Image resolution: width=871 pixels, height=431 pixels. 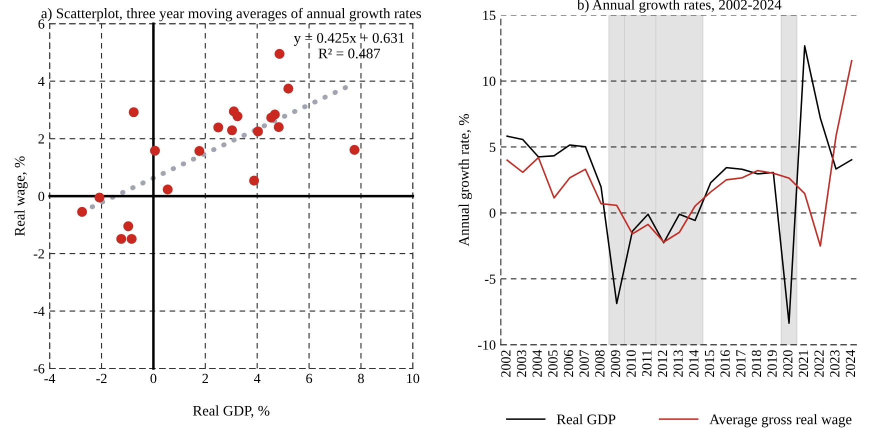 I want to click on x-tick-label: 0, so click(x=153, y=379).